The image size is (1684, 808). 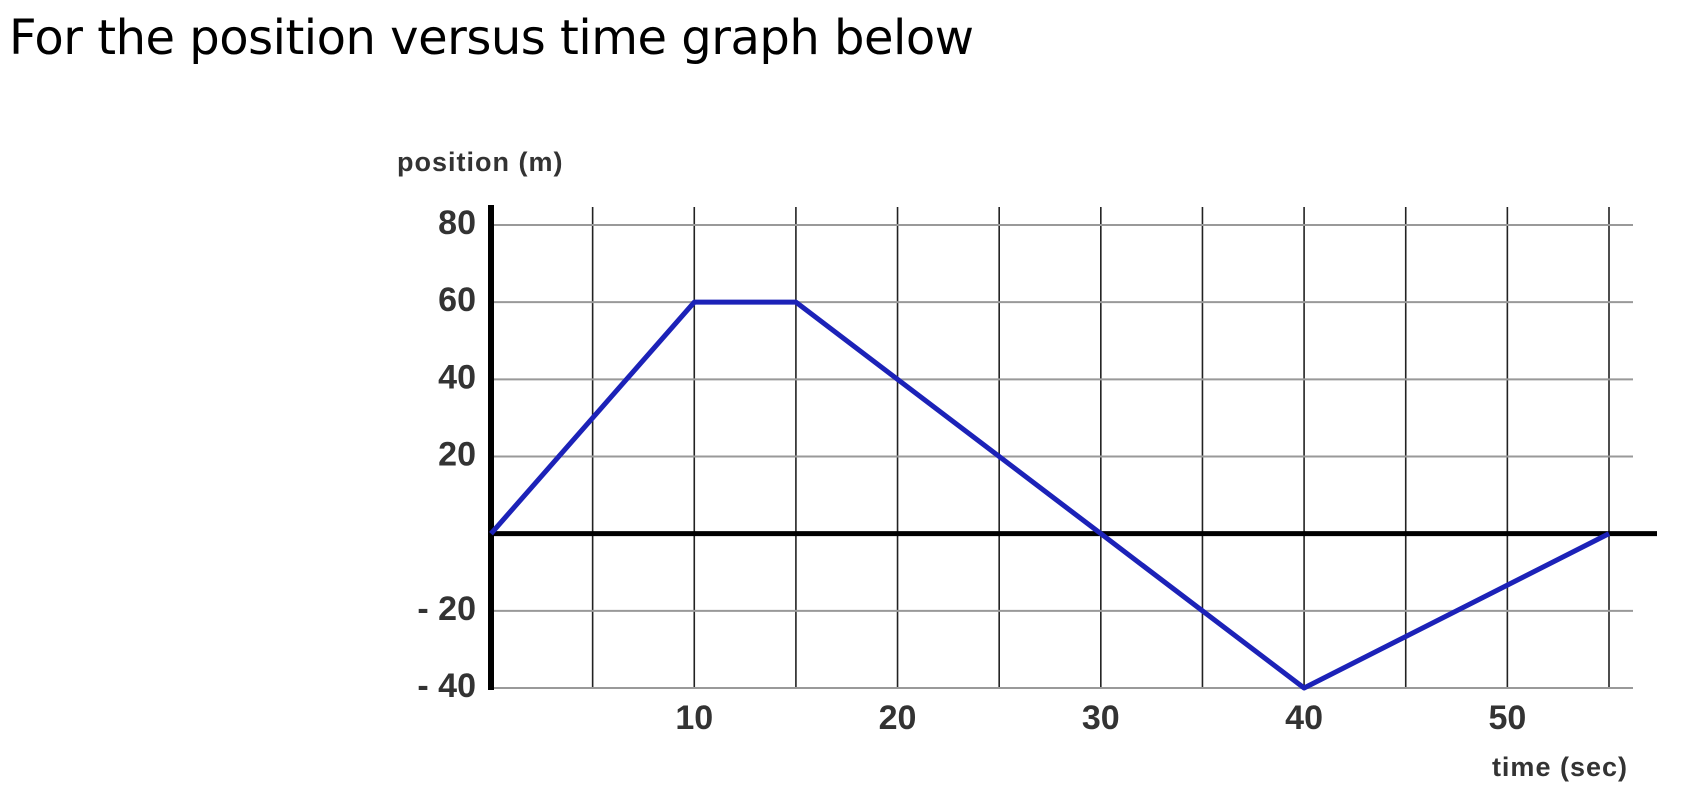 I want to click on y-tick-label: - 20, so click(x=446, y=609).